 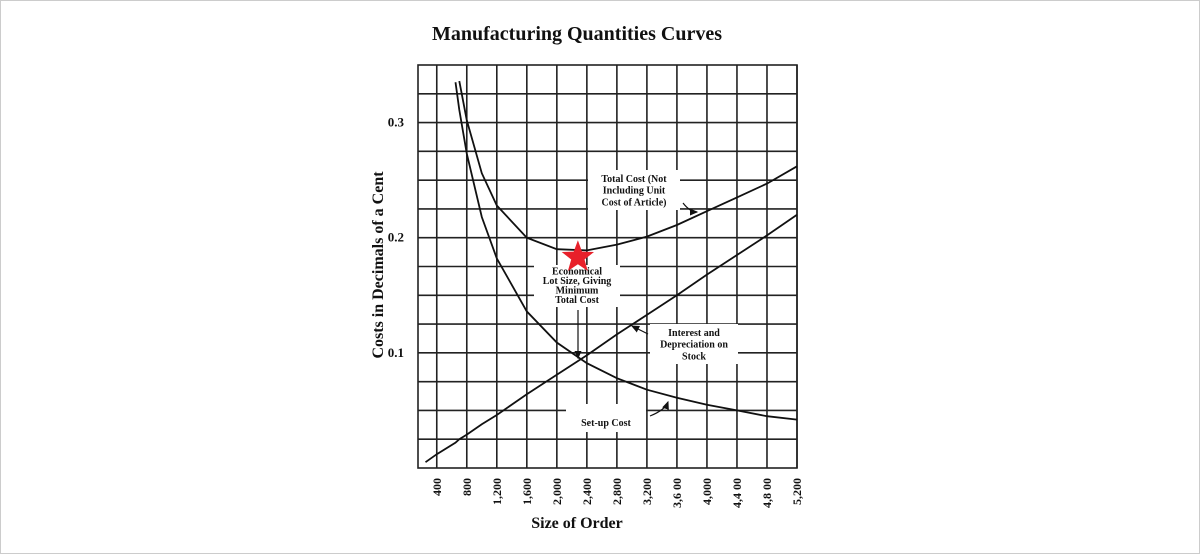 What do you see at coordinates (577, 281) in the screenshot?
I see `annotation-text: Lot Size, Giving` at bounding box center [577, 281].